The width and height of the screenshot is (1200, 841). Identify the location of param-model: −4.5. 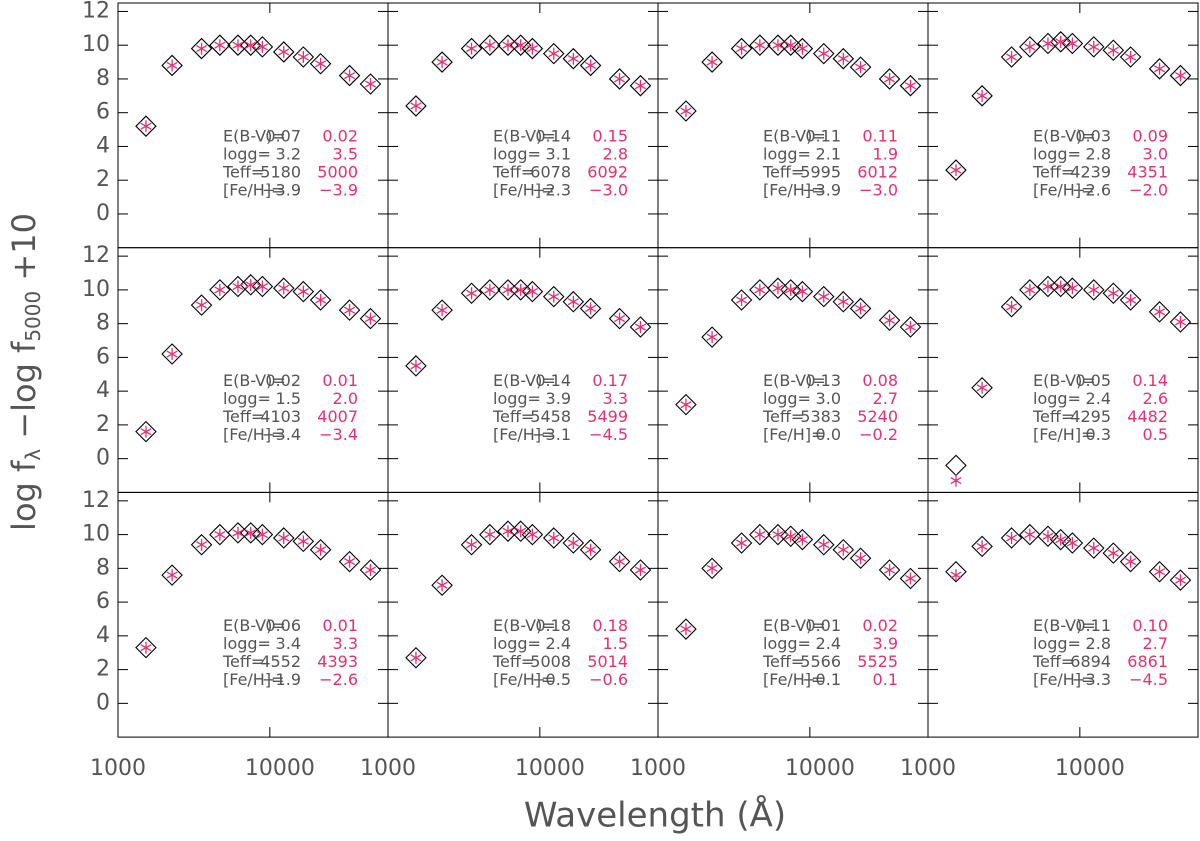
(1148, 679).